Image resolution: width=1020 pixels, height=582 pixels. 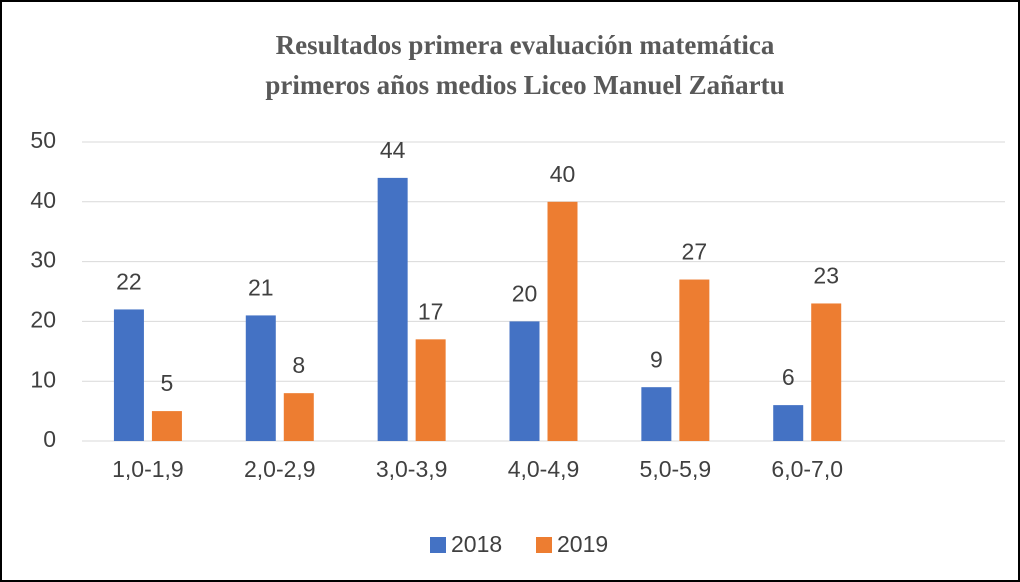 What do you see at coordinates (656, 359) in the screenshot?
I see `data-label: 9` at bounding box center [656, 359].